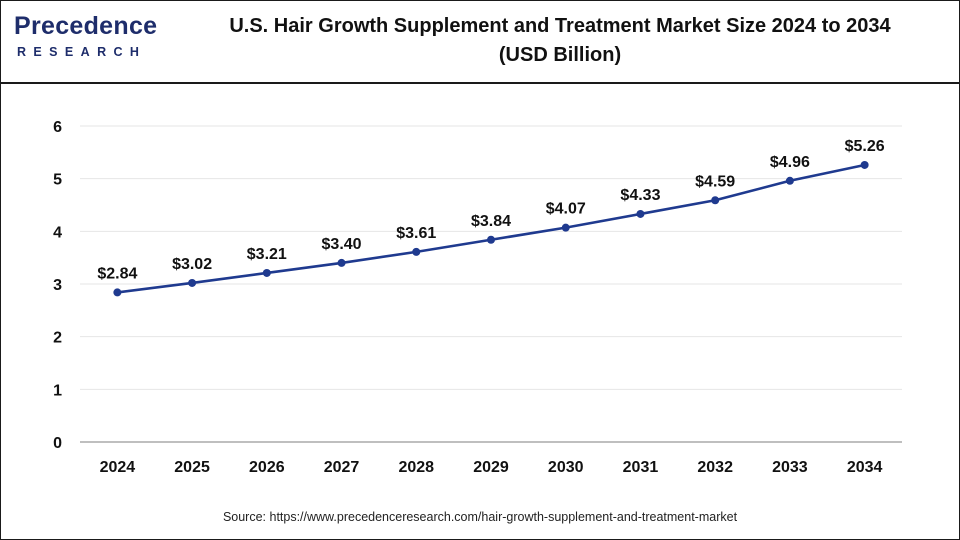  What do you see at coordinates (86, 26) in the screenshot?
I see `brand-name: Precedence` at bounding box center [86, 26].